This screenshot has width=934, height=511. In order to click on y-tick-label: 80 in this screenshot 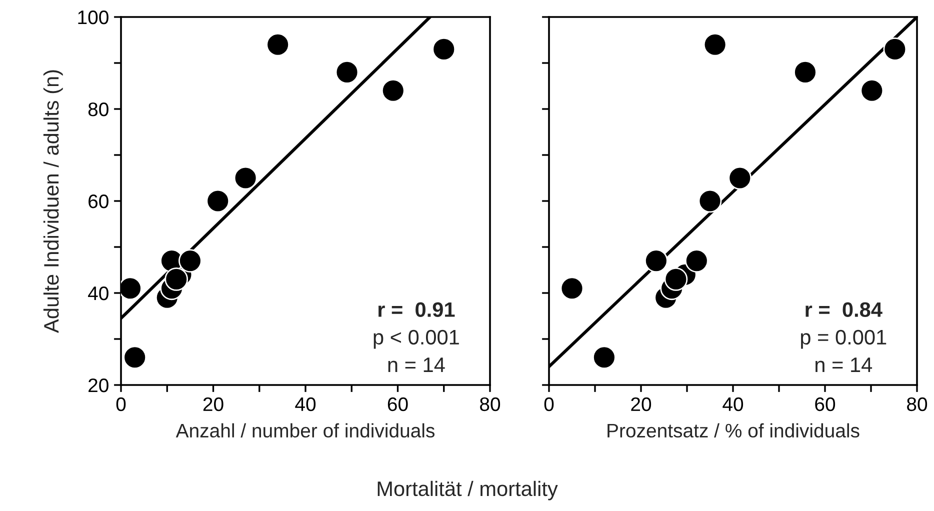, I will do `click(98, 109)`.